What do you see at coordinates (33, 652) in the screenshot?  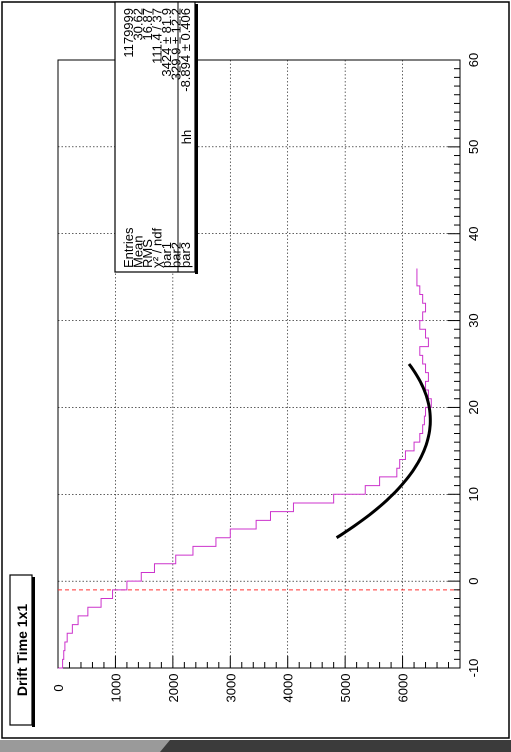 I see `title-shadow` at bounding box center [33, 652].